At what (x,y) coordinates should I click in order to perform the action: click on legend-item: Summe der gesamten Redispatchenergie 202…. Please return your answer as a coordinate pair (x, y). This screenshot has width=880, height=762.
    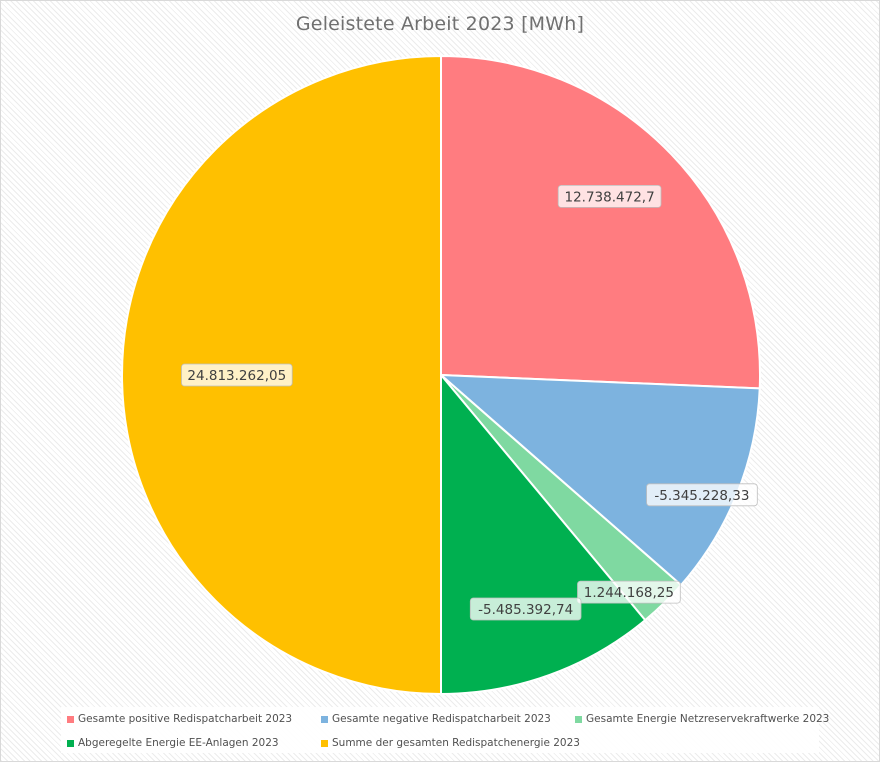
    Looking at the image, I should click on (450, 743).